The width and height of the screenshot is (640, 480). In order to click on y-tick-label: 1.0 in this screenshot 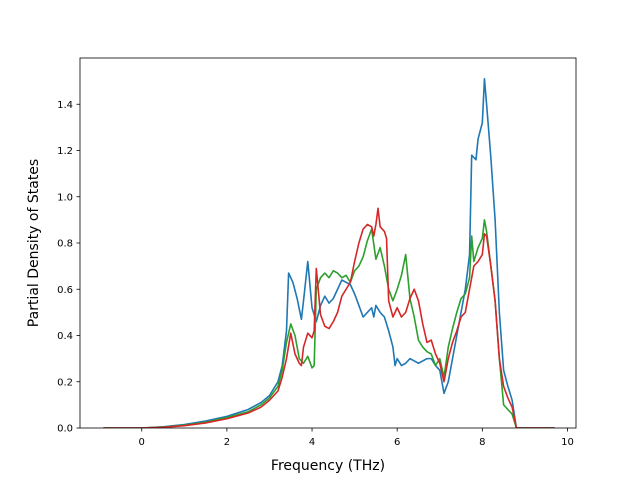, I will do `click(65, 197)`.